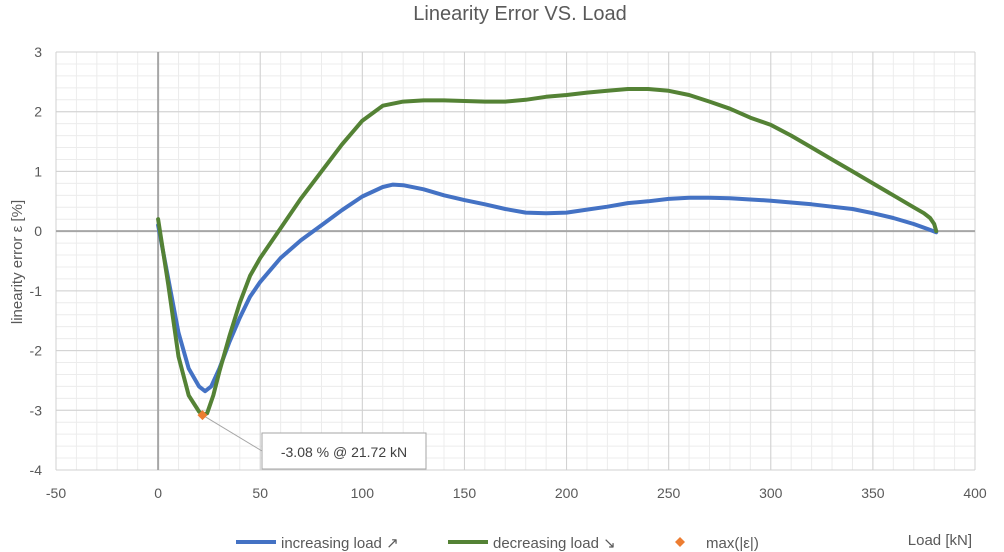 The image size is (1004, 552). I want to click on chart-title: Linearity Error VS. Load, so click(519, 14).